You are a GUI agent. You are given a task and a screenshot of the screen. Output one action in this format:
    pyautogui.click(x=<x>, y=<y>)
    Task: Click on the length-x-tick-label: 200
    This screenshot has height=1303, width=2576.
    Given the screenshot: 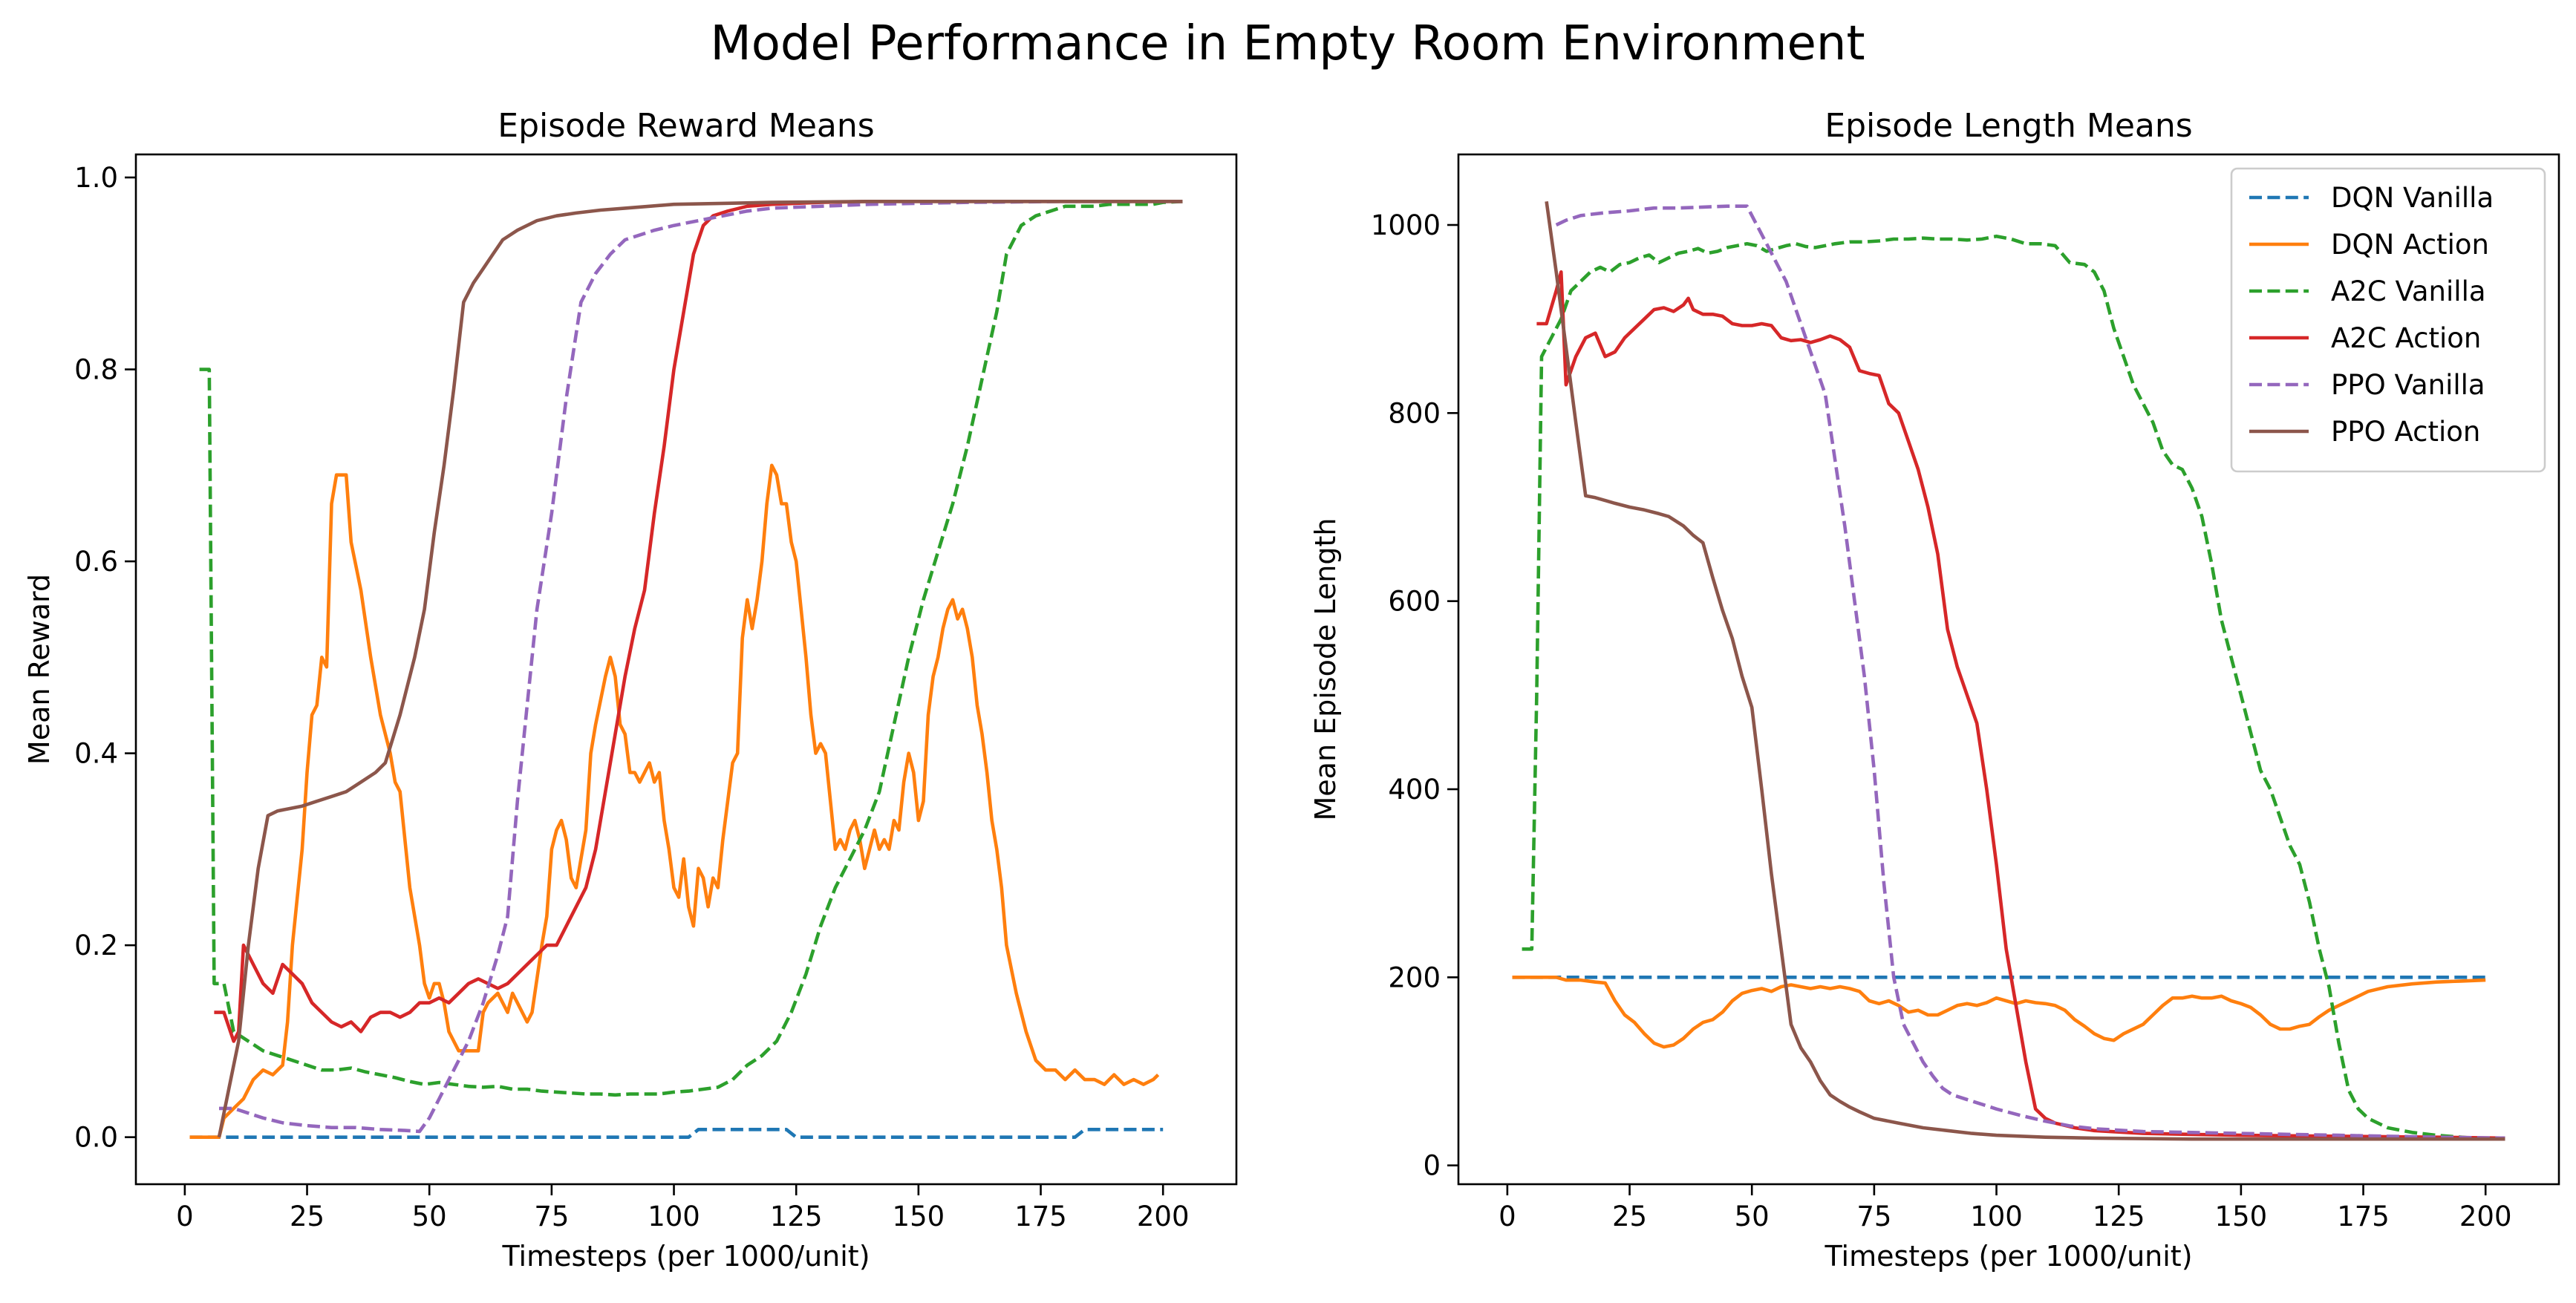 What is the action you would take?
    pyautogui.click(x=2485, y=1216)
    